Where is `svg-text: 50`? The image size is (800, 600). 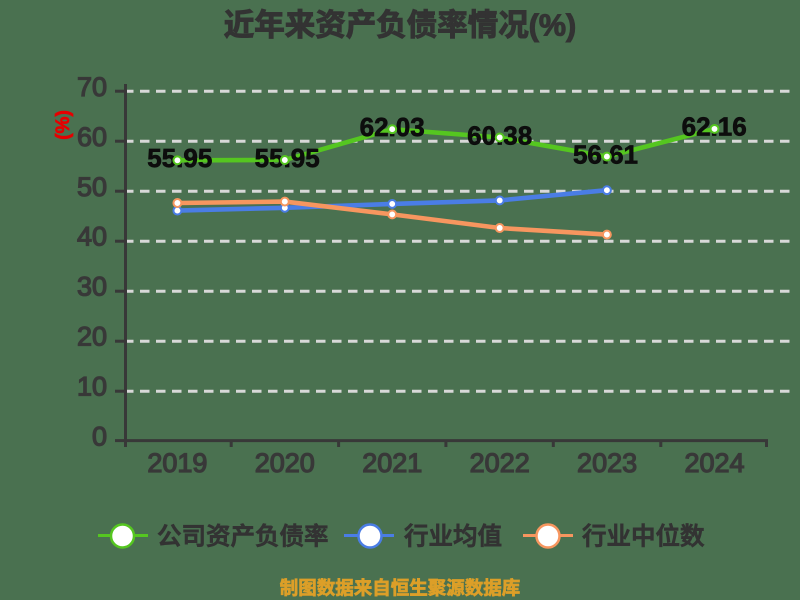 svg-text: 50 is located at coordinates (92, 187).